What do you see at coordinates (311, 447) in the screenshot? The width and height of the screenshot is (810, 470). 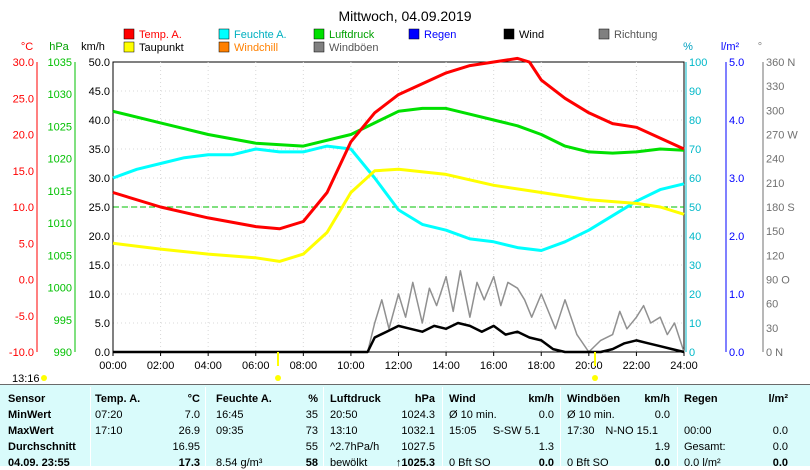 I see `humidity-value: 55` at bounding box center [311, 447].